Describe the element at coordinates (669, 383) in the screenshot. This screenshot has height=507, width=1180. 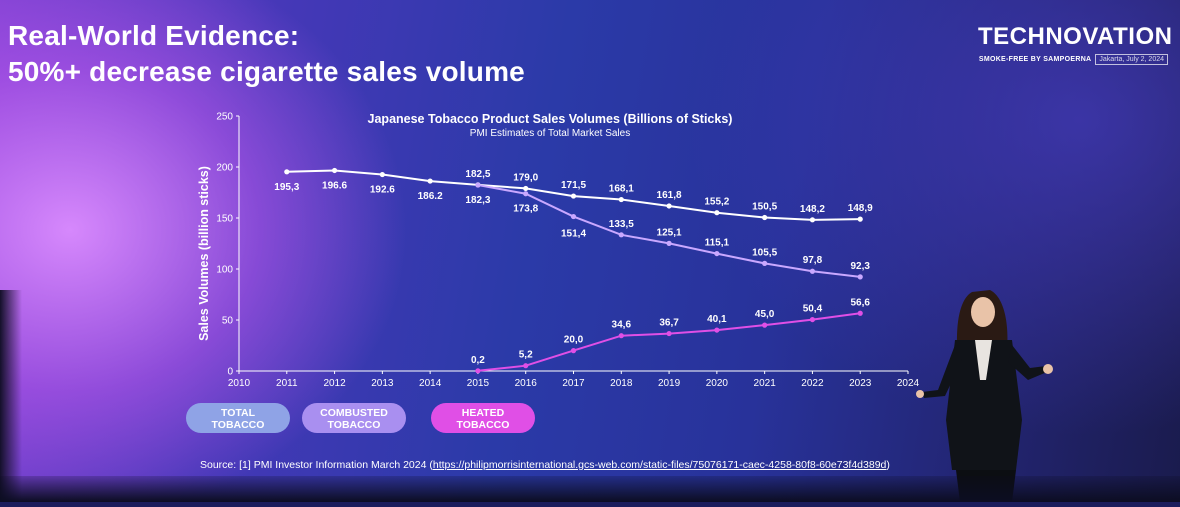
I see `x-tick-label: 2019` at that location.